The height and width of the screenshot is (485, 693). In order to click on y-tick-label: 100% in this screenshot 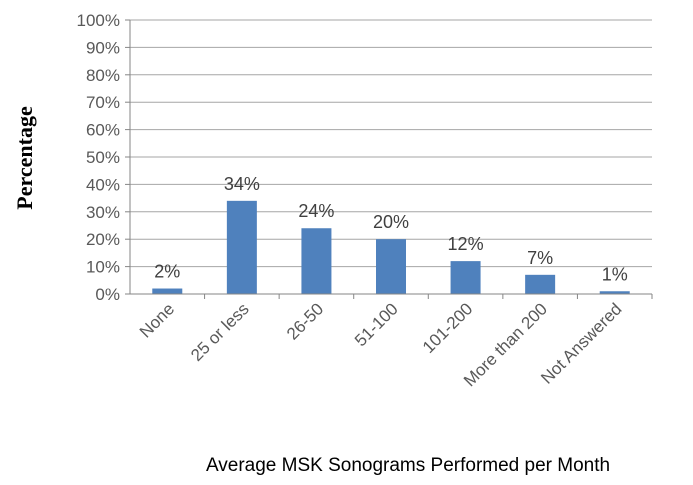, I will do `click(98, 20)`.